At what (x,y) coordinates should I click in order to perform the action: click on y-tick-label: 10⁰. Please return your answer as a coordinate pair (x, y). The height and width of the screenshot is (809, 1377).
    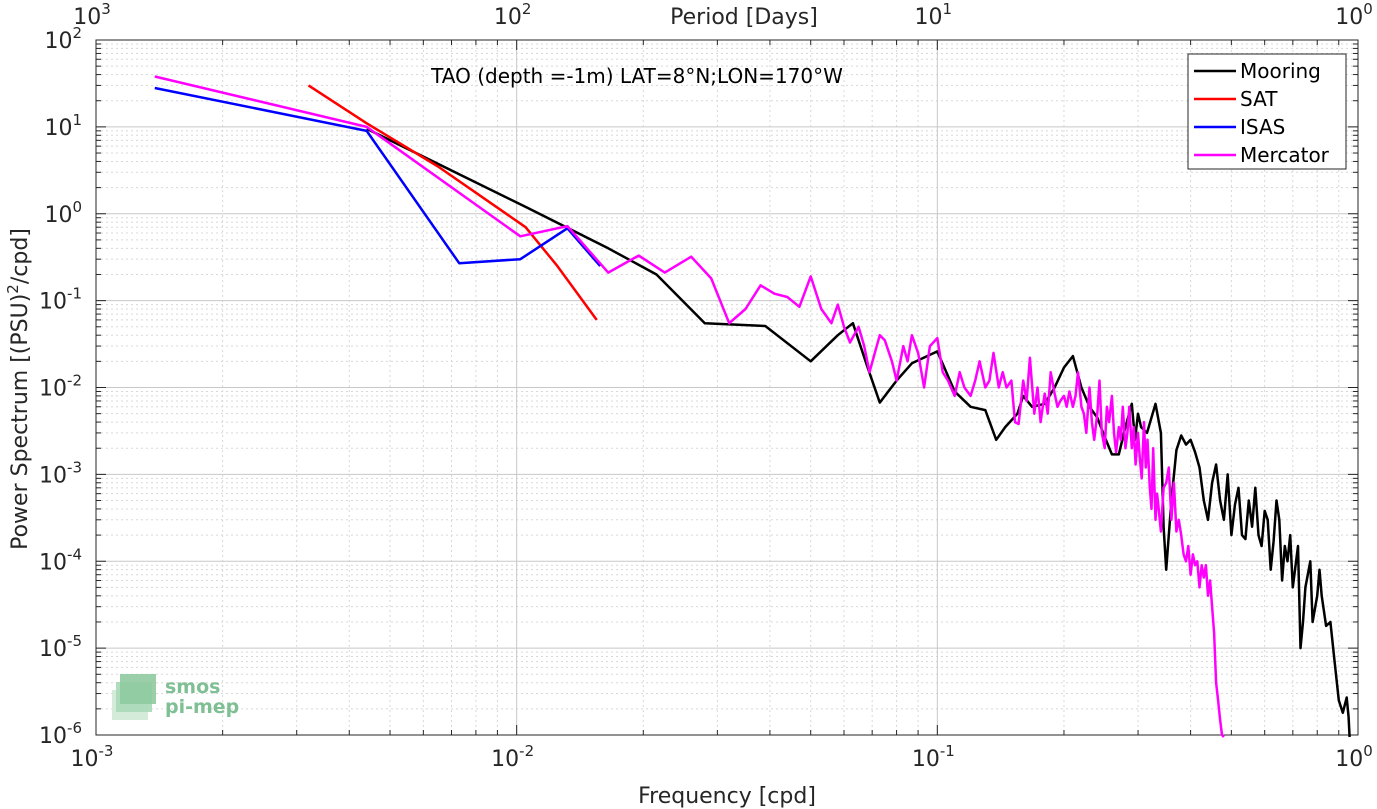
    Looking at the image, I should click on (63, 213).